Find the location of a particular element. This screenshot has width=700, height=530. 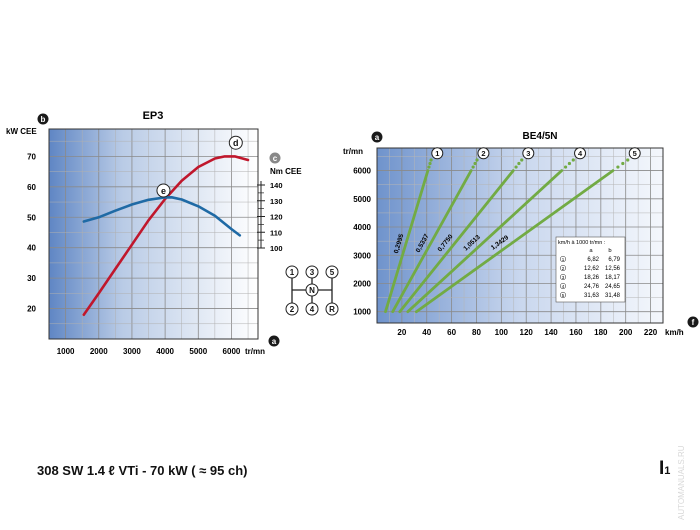

be4-gear-marker-2-label: 2 is located at coordinates (483, 153).